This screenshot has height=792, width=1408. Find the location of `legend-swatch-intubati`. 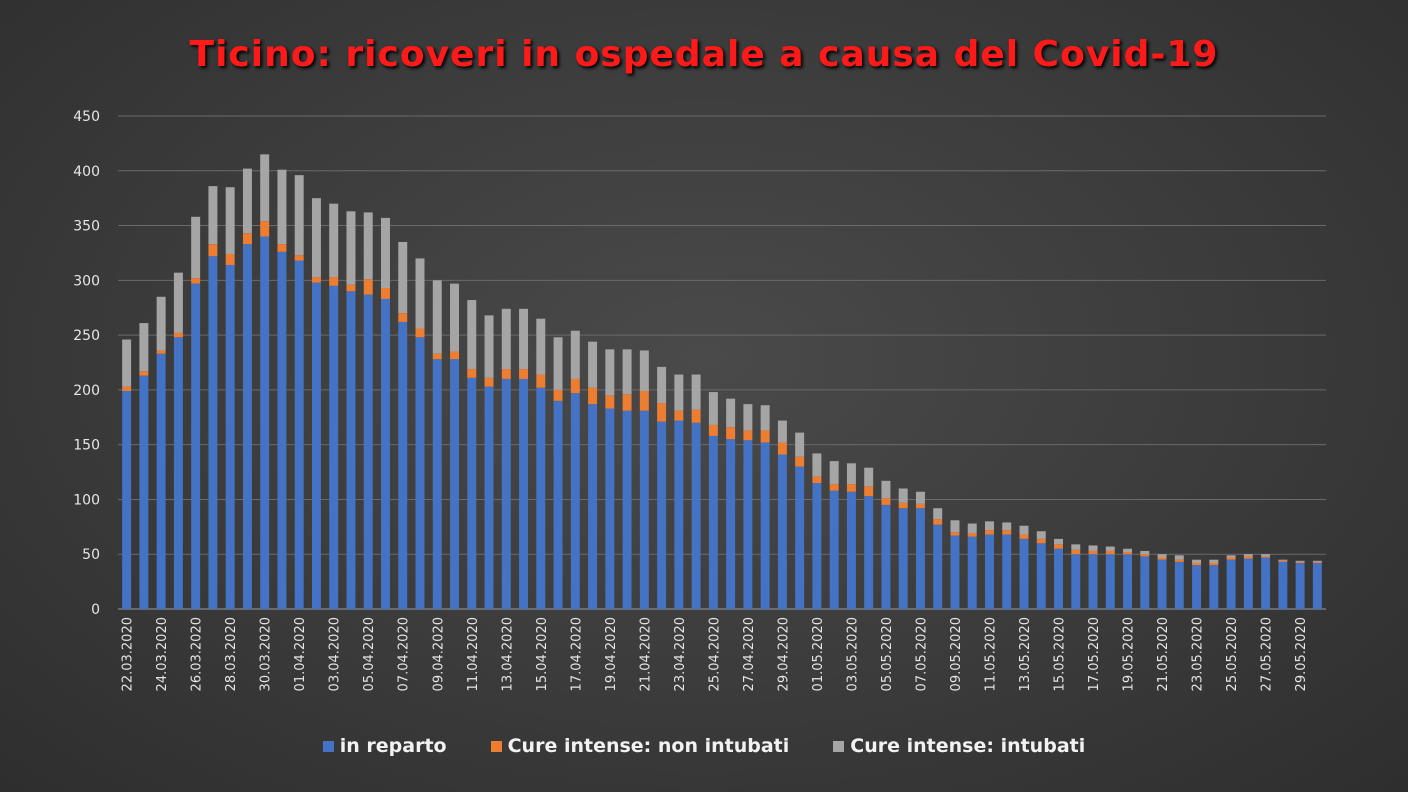

legend-swatch-intubati is located at coordinates (839, 746).